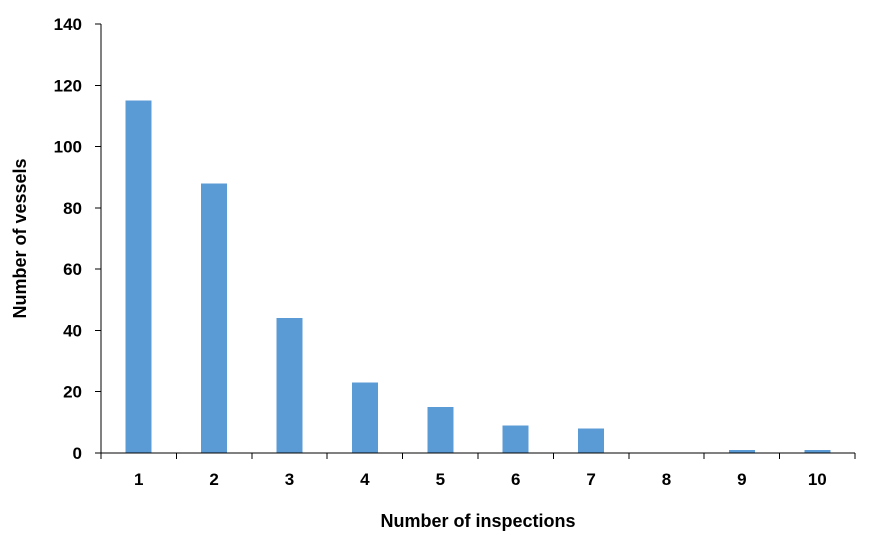 This screenshot has width=889, height=533. Describe the element at coordinates (72, 330) in the screenshot. I see `y-tick-label-40: 40` at that location.